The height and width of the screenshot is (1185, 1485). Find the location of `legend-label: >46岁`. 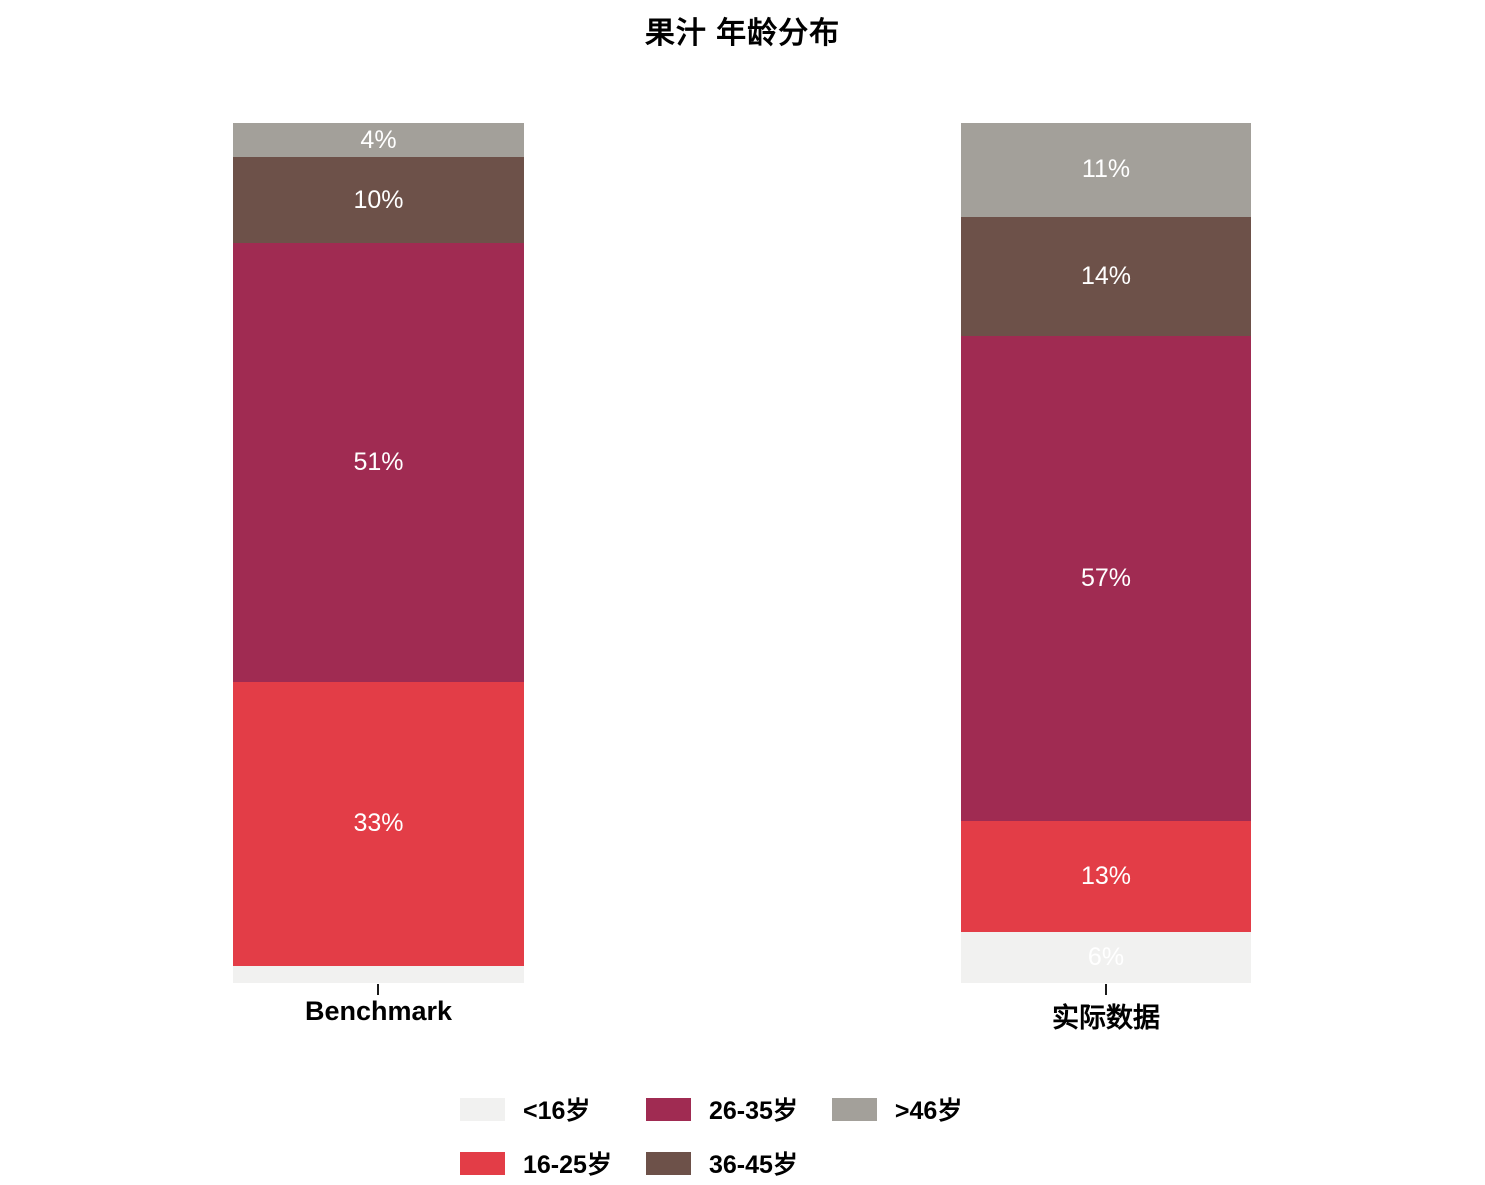

legend-label: >46岁 is located at coordinates (928, 1111).